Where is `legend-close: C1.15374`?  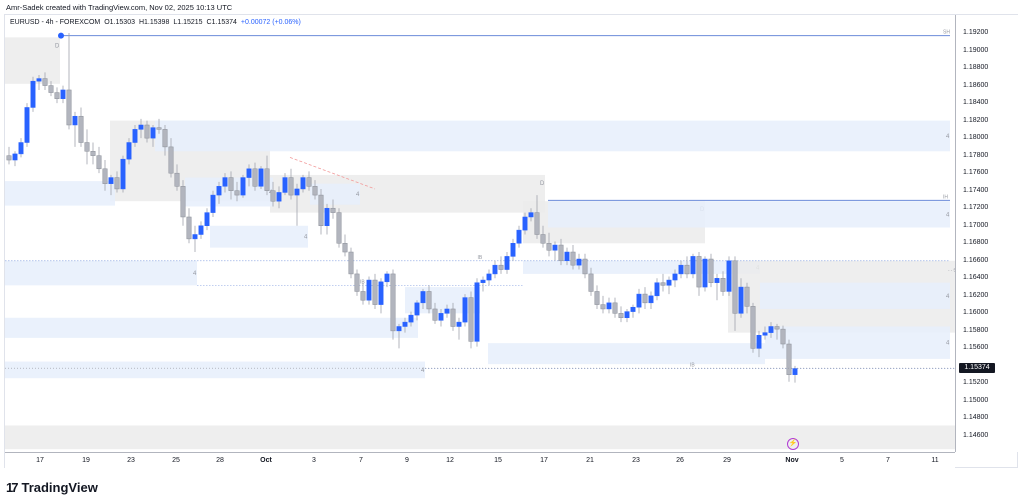 legend-close: C1.15374 is located at coordinates (221, 22).